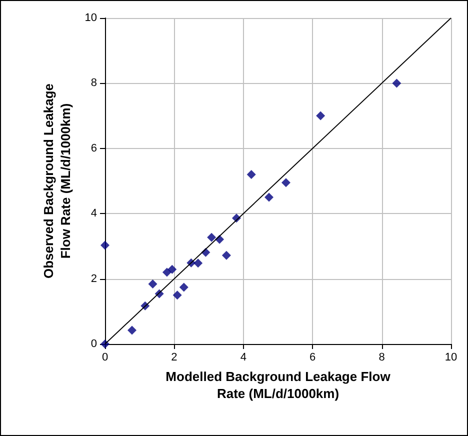 Image resolution: width=468 pixels, height=436 pixels. I want to click on x-tick-label: 4, so click(243, 358).